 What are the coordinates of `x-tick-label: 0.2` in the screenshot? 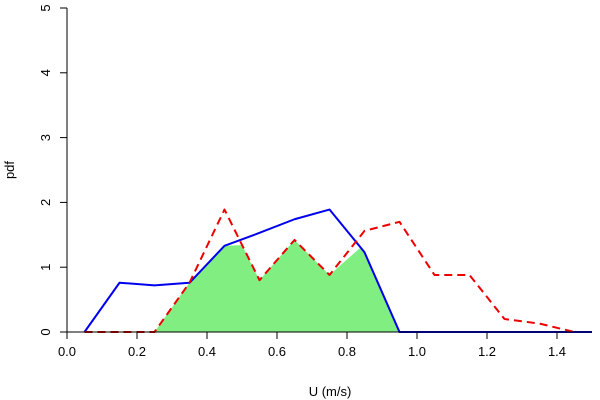 It's located at (137, 351).